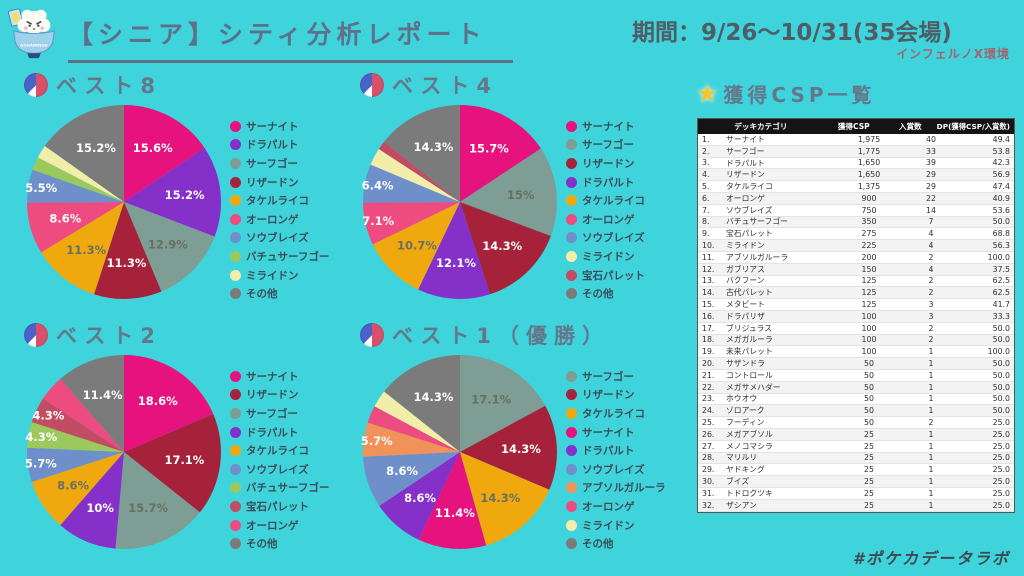 The height and width of the screenshot is (576, 1024). Describe the element at coordinates (856, 423) in the screenshot. I see `table-row: 25. フーディン 50 2 25.0` at that location.